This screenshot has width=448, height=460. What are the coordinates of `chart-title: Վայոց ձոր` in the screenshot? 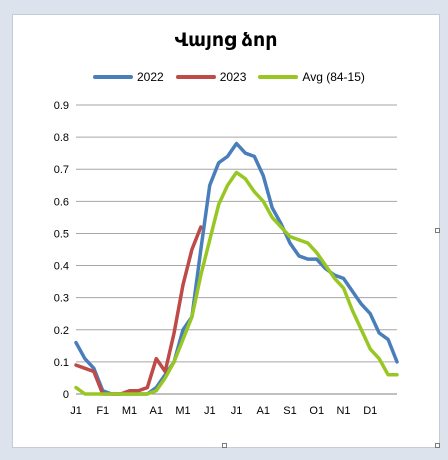 It's located at (226, 40).